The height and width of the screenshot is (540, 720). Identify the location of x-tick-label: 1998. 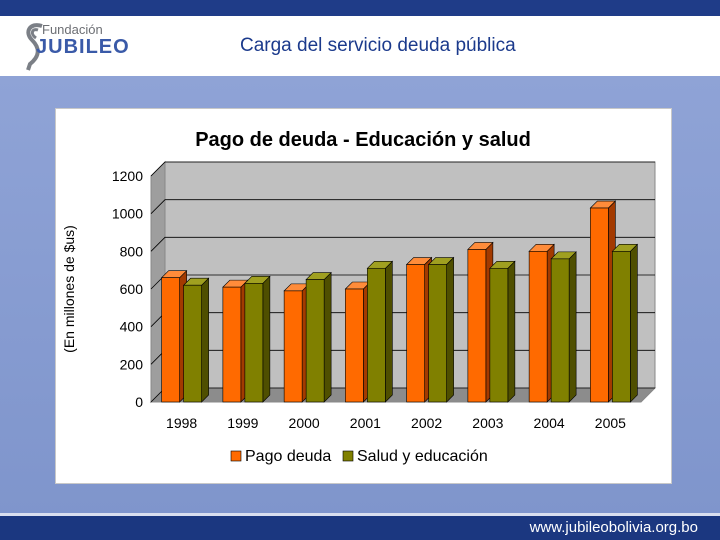
(181, 423).